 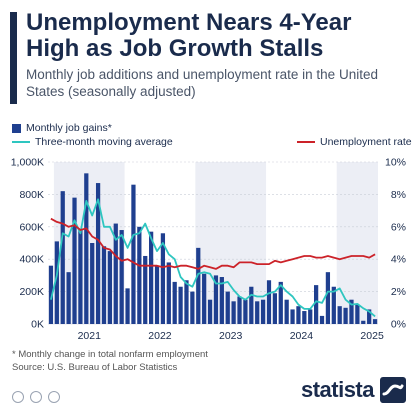 I want to click on source-text: Source: U.S. Bureau of Labor Statistics, so click(x=95, y=367).